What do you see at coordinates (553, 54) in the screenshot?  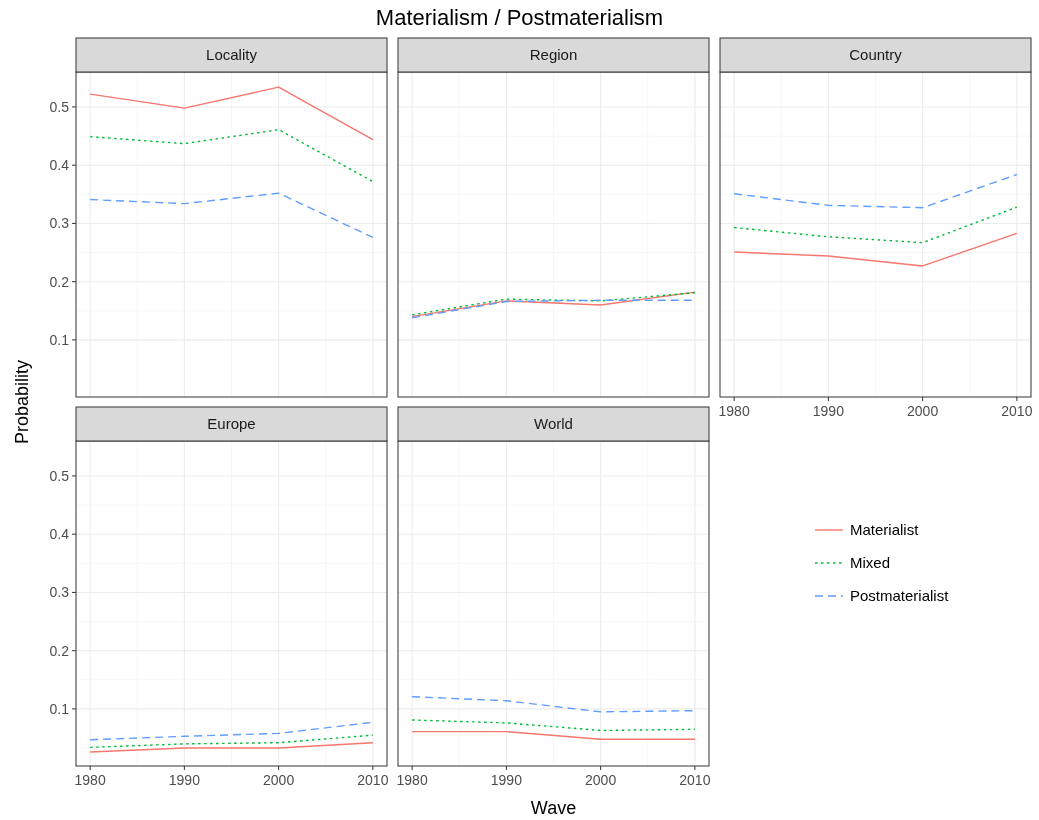 I see `chart-title: Region` at bounding box center [553, 54].